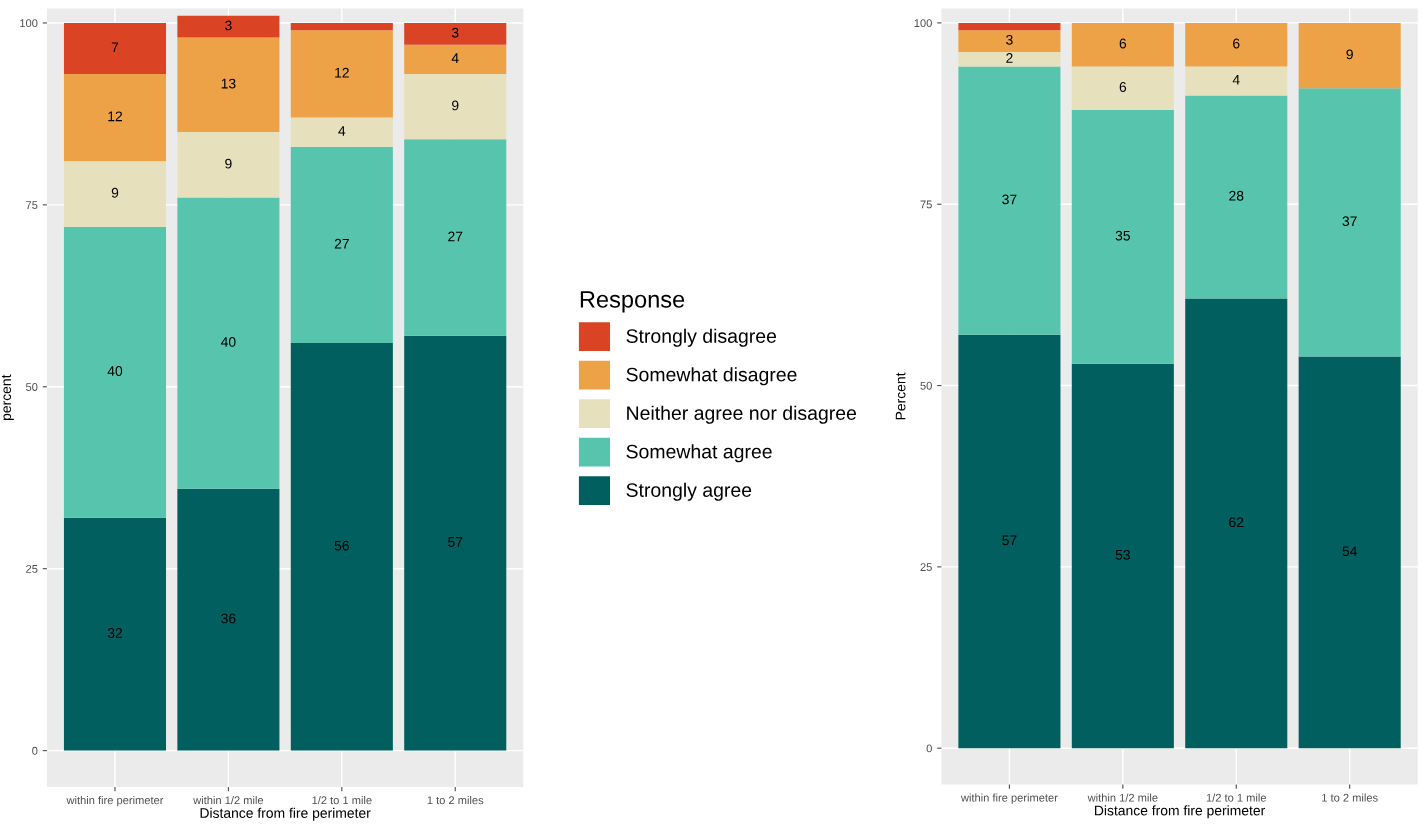  Describe the element at coordinates (689, 491) in the screenshot. I see `legend-label: Strongly agree` at that location.